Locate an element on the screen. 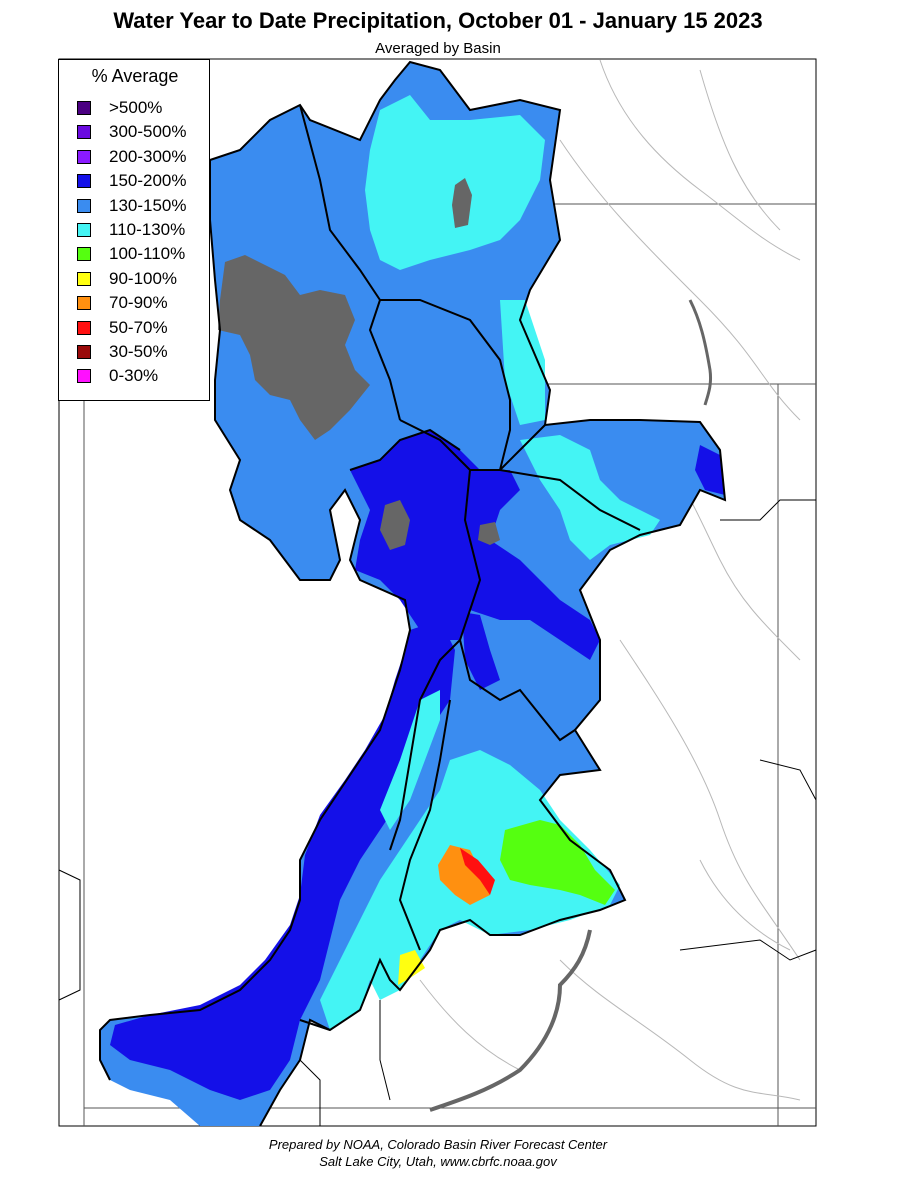 The image size is (900, 1200). legend-item: 30-50% is located at coordinates (122, 352).